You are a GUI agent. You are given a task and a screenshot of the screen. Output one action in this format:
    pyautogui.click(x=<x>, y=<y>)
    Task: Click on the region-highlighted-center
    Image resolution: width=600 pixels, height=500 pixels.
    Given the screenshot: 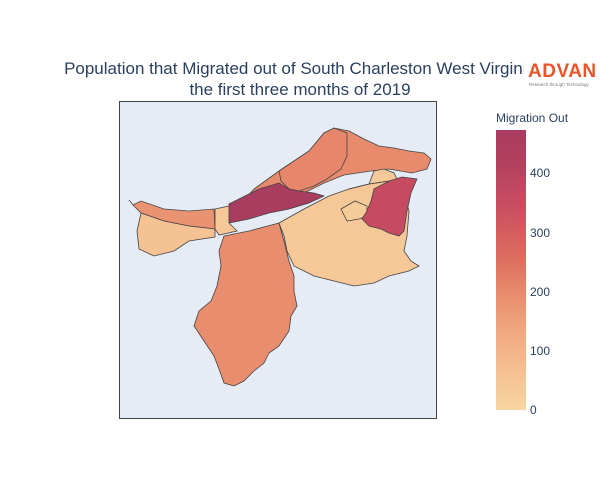 What is the action you would take?
    pyautogui.click(x=277, y=203)
    